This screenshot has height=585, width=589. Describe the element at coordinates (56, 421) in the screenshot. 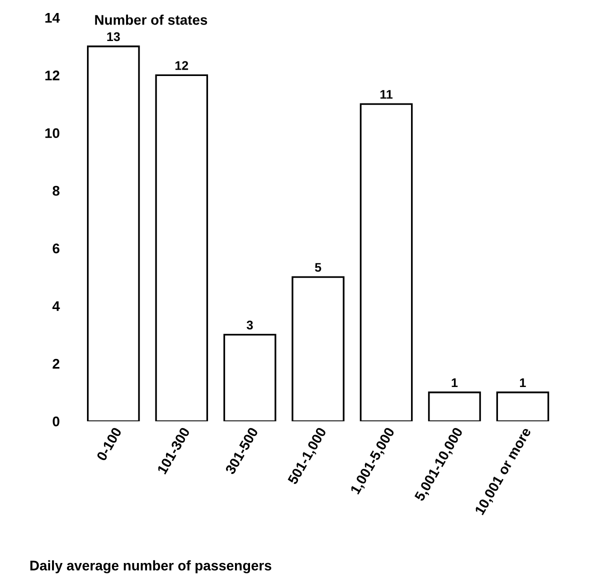

I see `y-tick-label: 0` at that location.